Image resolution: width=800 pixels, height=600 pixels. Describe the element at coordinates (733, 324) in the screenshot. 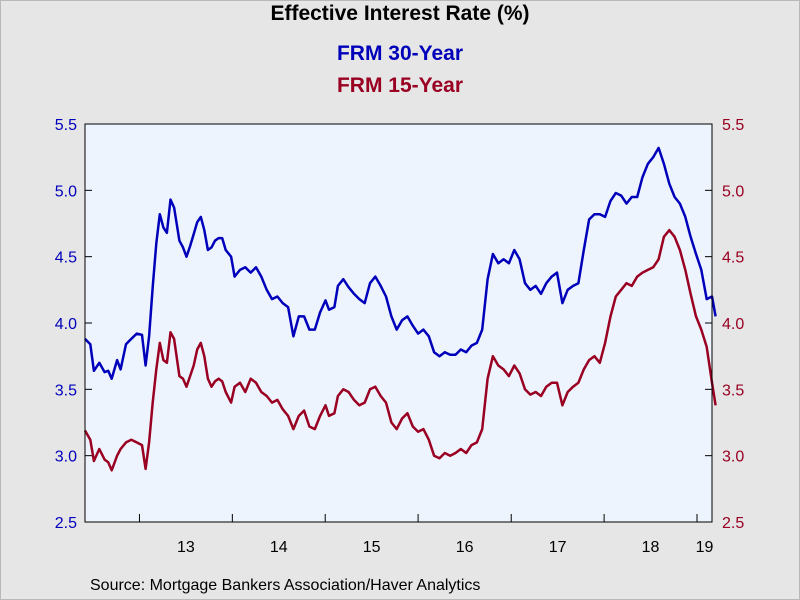

I see `y-right-tick-label: 4.0` at that location.